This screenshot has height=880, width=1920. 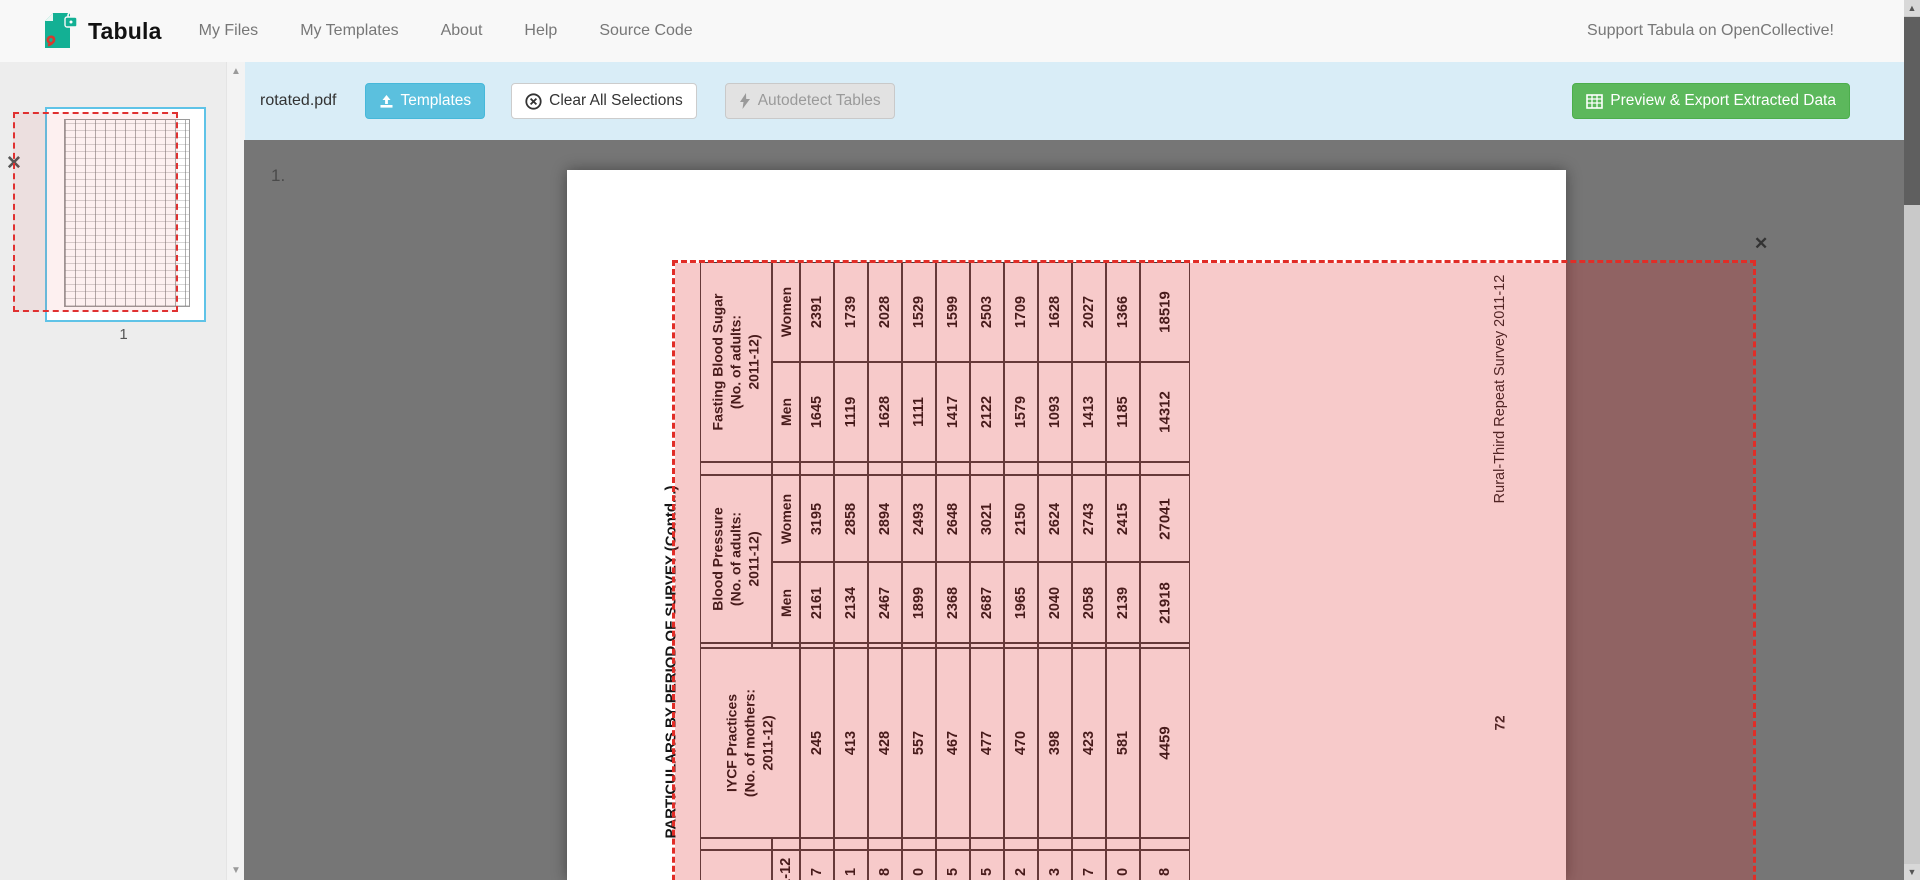 I want to click on clear-all-selections-button: Clear All Selections, so click(x=604, y=101).